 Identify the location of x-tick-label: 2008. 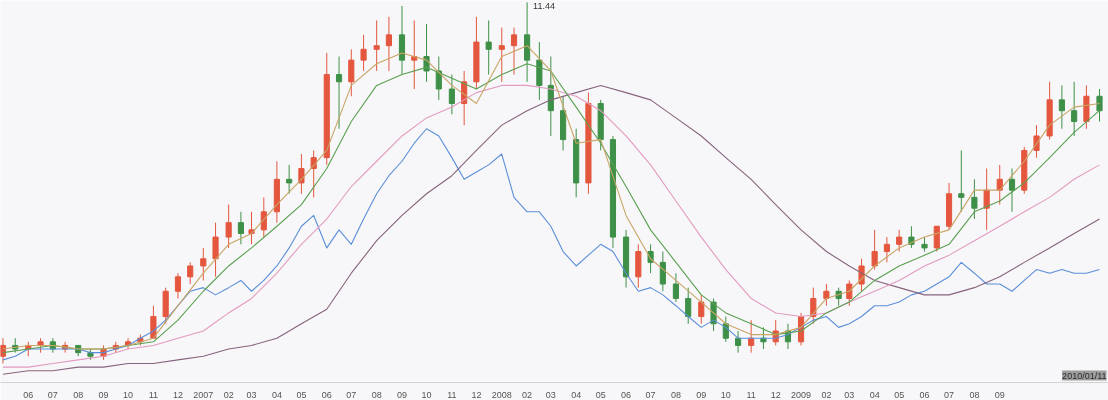
(501, 394).